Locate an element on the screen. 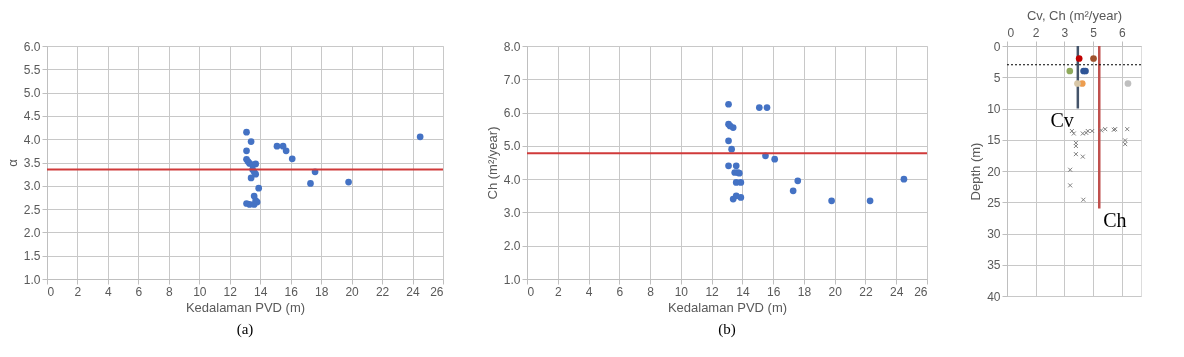  y-tick-label: 1.5 is located at coordinates (32, 256).